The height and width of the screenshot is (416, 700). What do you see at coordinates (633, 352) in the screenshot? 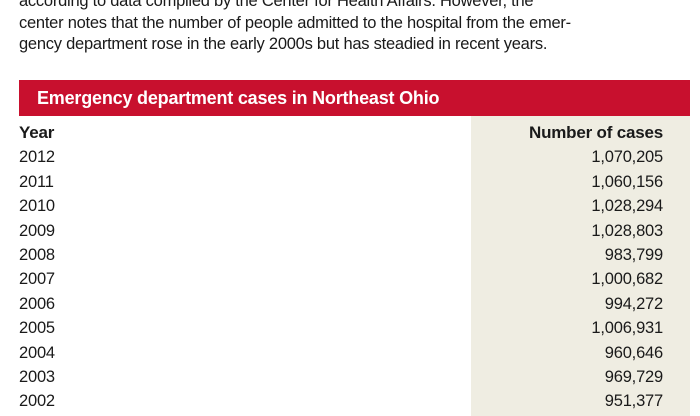
I see `cases-cell: 960,646` at bounding box center [633, 352].